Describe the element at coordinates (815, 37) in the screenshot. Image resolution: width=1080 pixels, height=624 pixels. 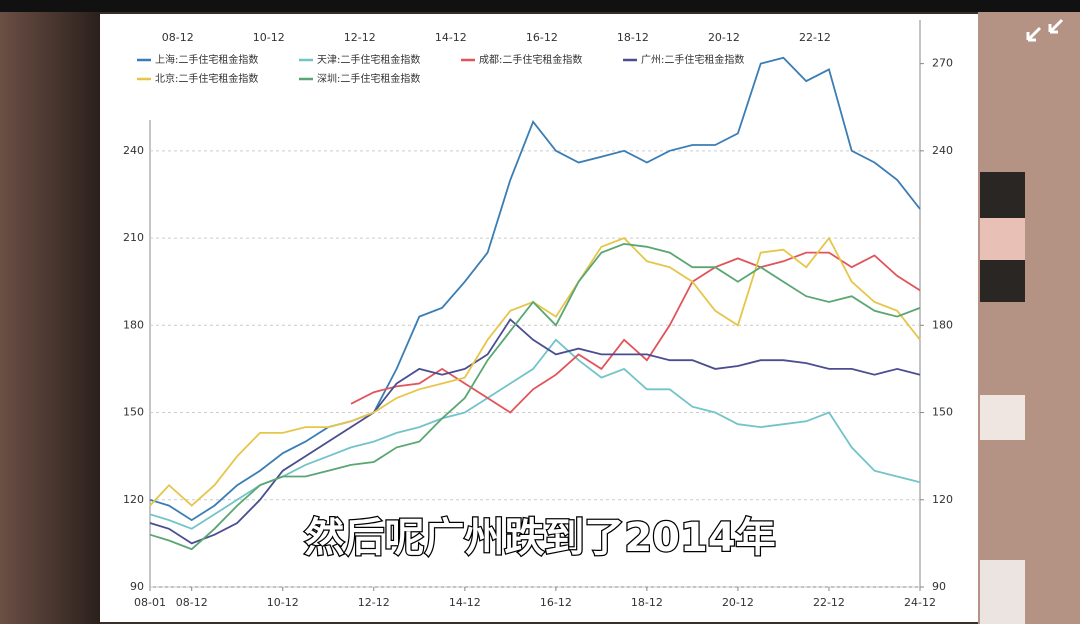
I see `top-x-tick-label: 22-12` at that location.